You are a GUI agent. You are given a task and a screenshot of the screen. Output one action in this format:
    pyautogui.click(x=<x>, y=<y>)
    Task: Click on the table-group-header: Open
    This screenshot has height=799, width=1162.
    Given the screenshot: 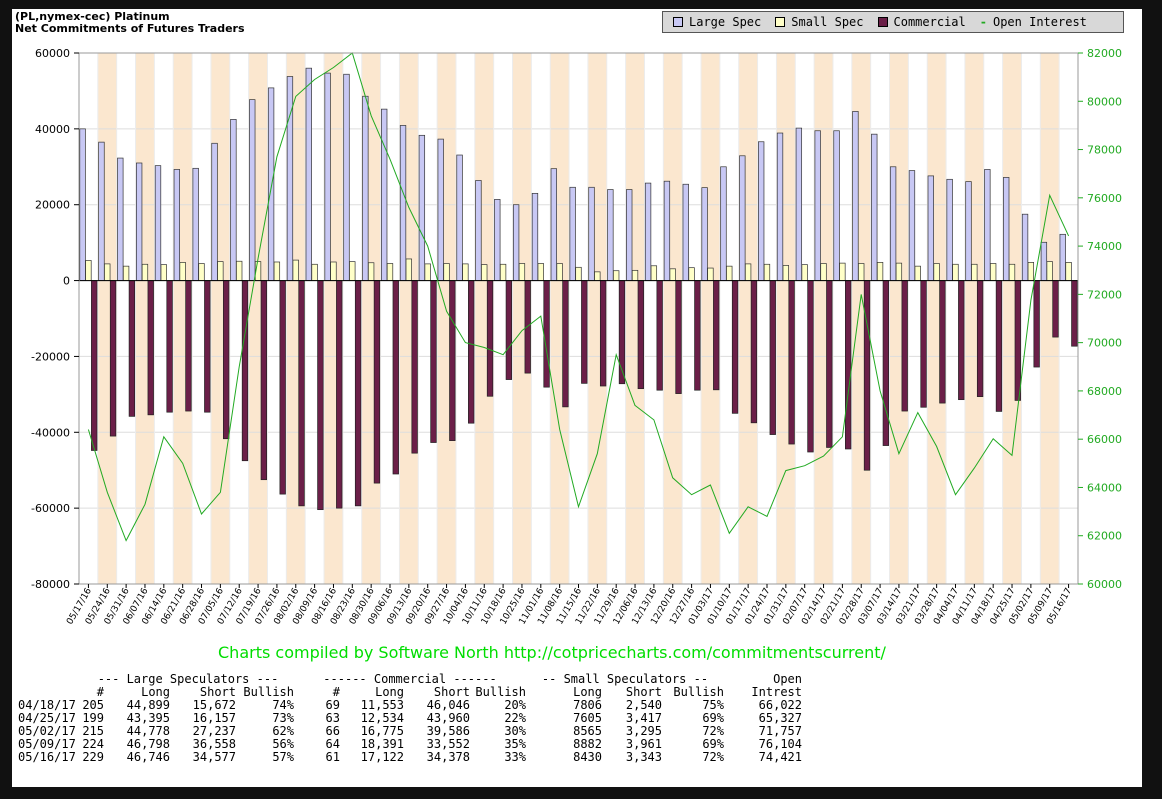 What is the action you would take?
    pyautogui.click(x=787, y=679)
    